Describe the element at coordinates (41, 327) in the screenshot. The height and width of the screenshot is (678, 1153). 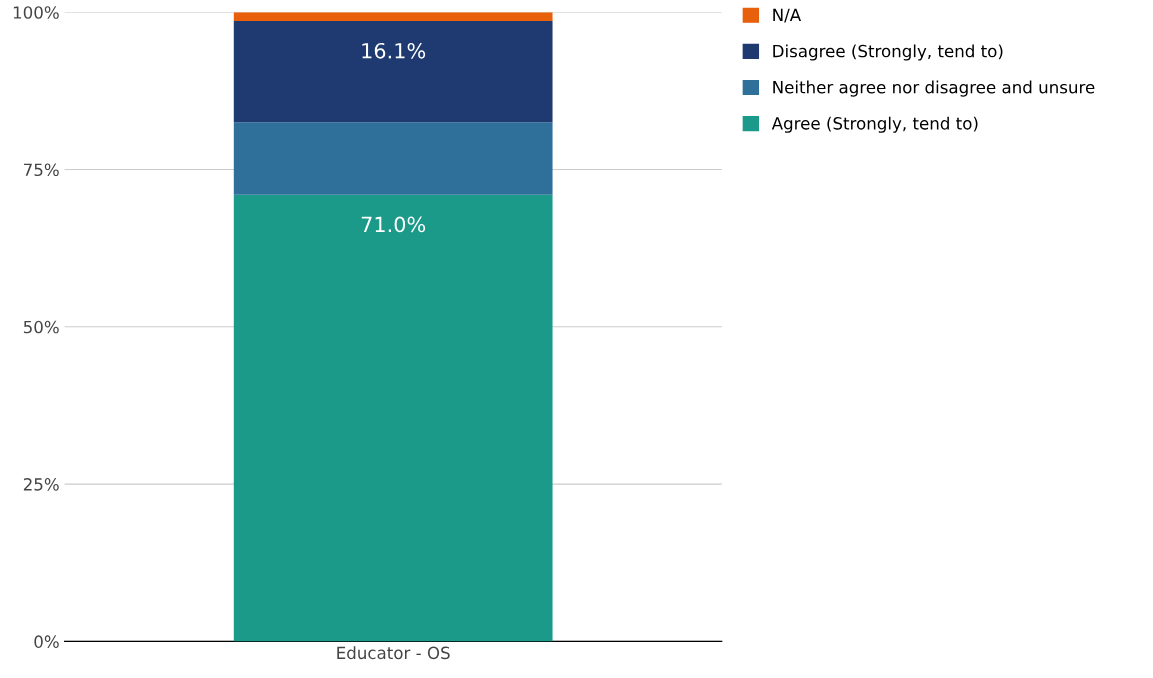
I see `y-tick-label: 50%` at that location.